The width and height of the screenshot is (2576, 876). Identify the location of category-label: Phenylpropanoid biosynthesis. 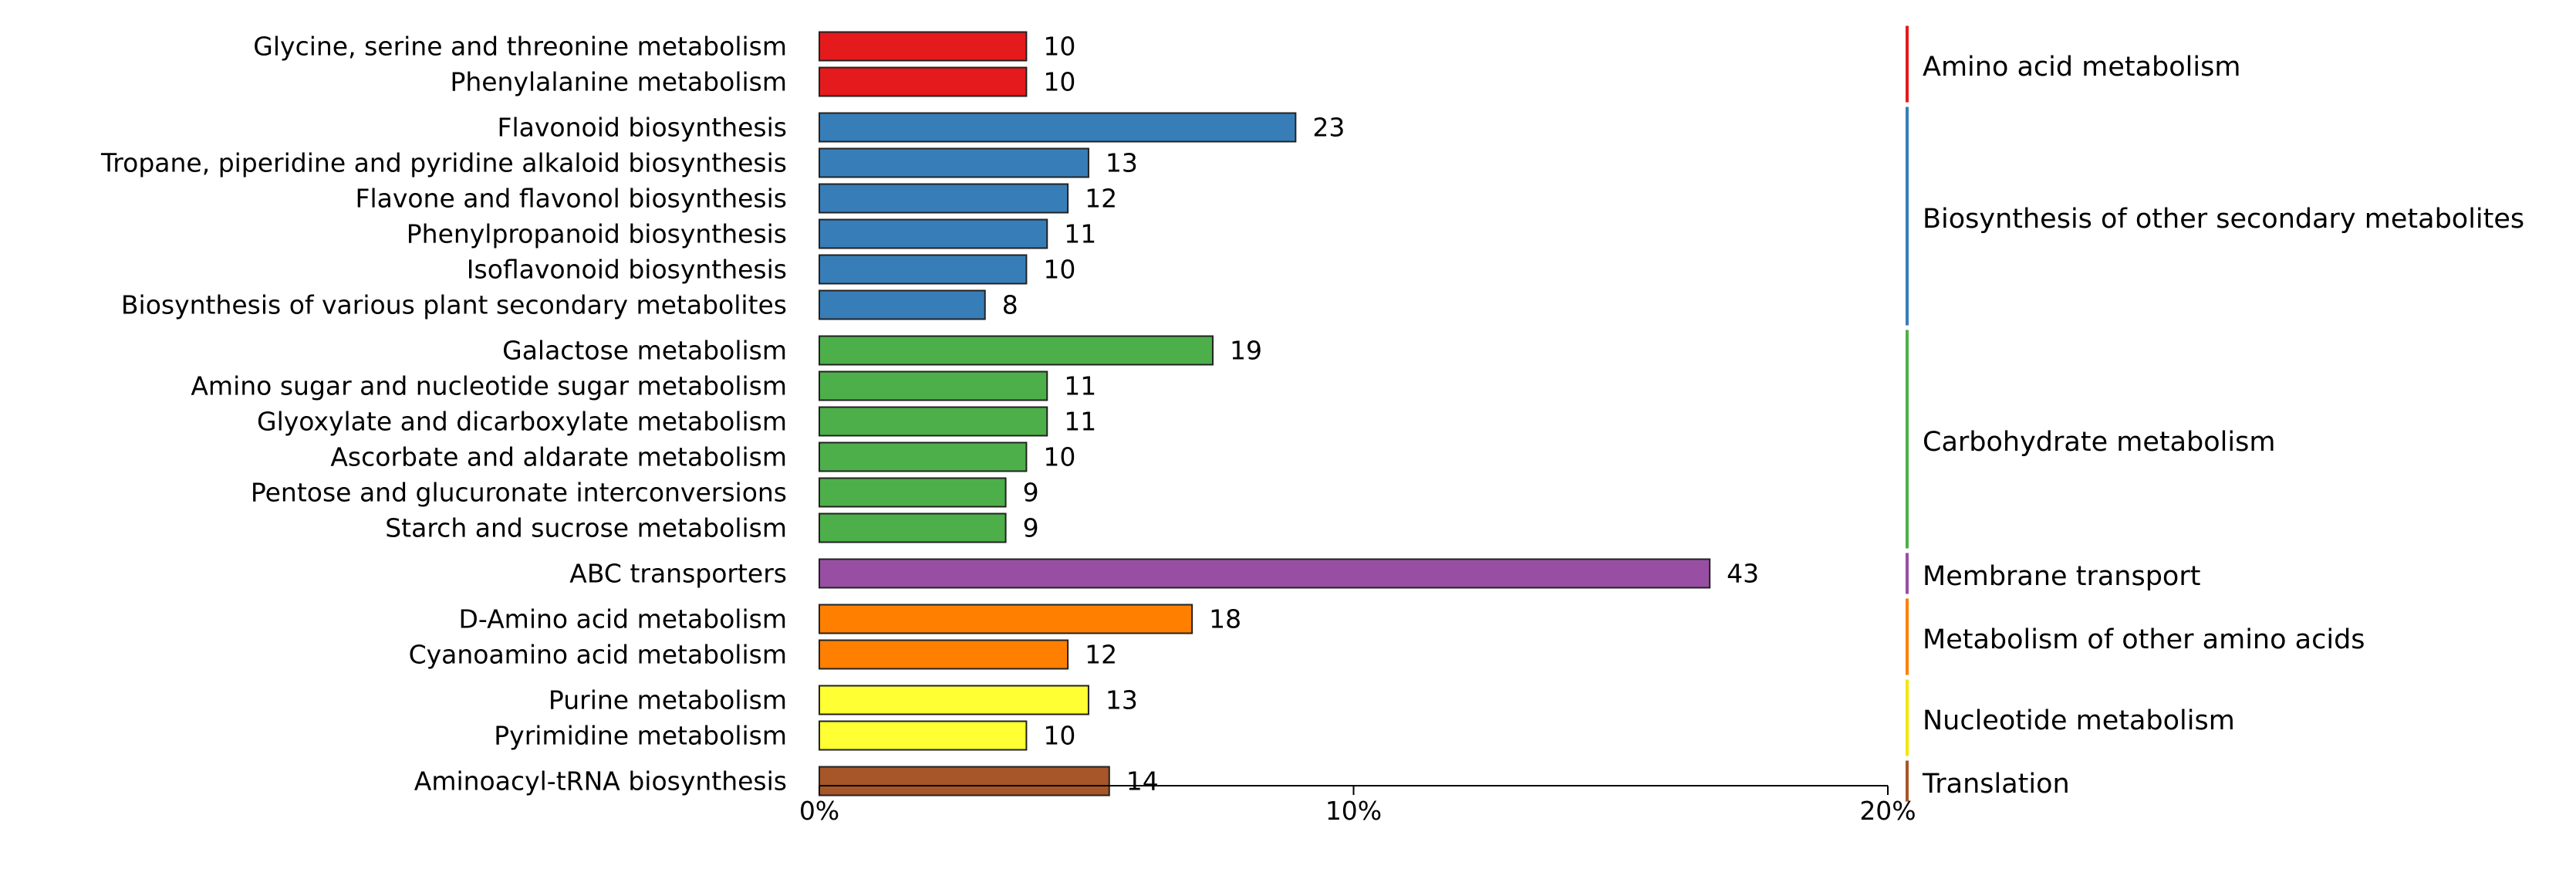
(597, 234).